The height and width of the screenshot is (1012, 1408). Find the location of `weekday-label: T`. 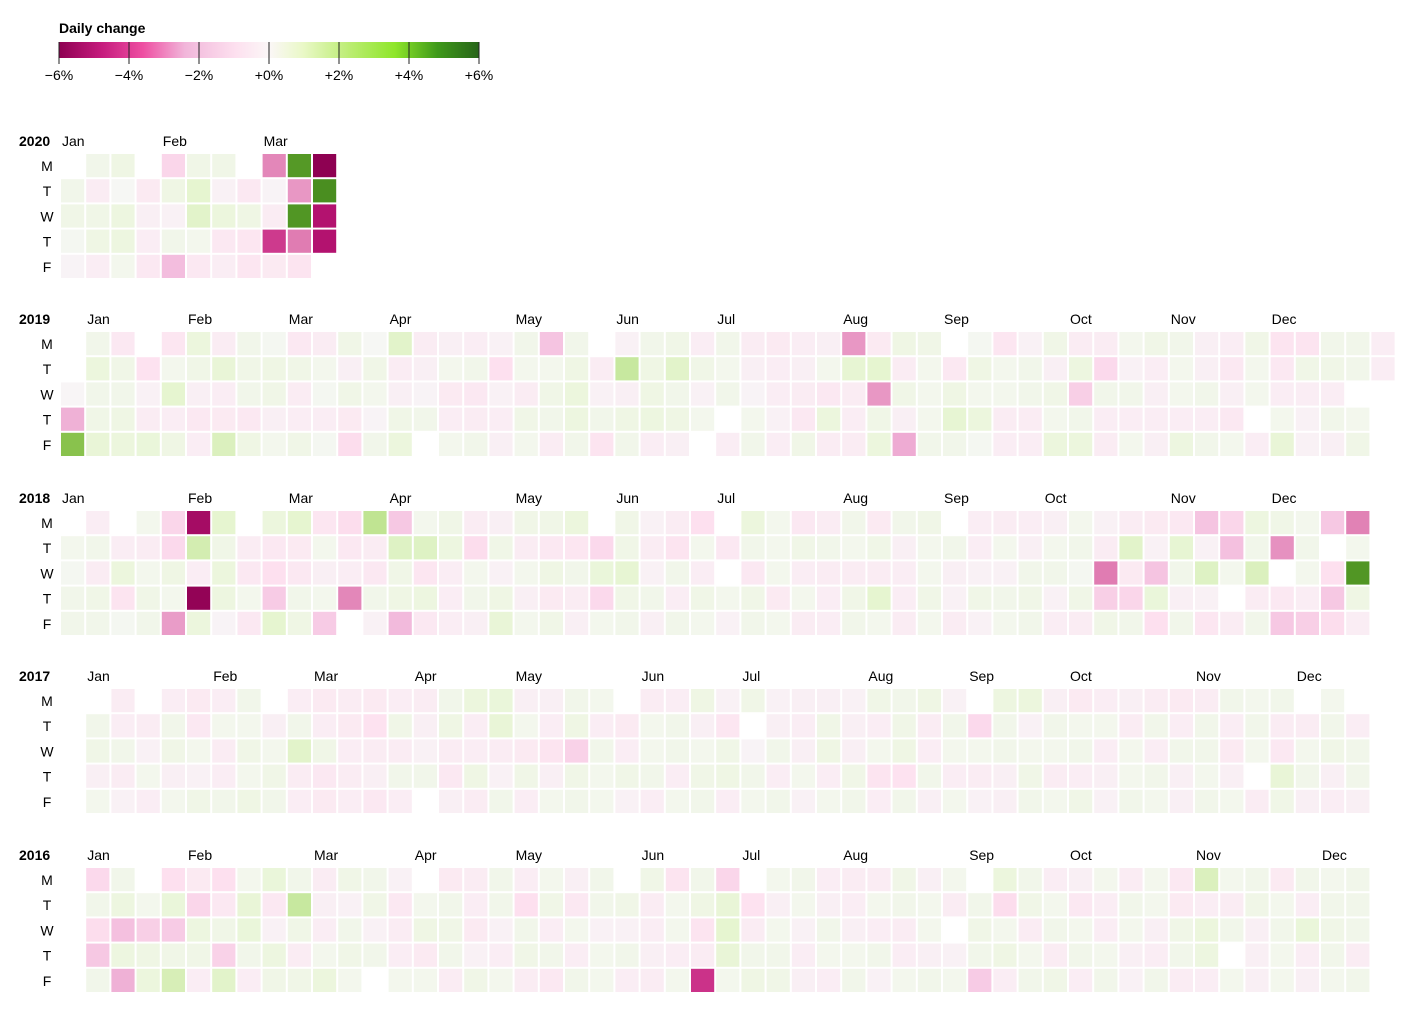

weekday-label: T is located at coordinates (47, 956).